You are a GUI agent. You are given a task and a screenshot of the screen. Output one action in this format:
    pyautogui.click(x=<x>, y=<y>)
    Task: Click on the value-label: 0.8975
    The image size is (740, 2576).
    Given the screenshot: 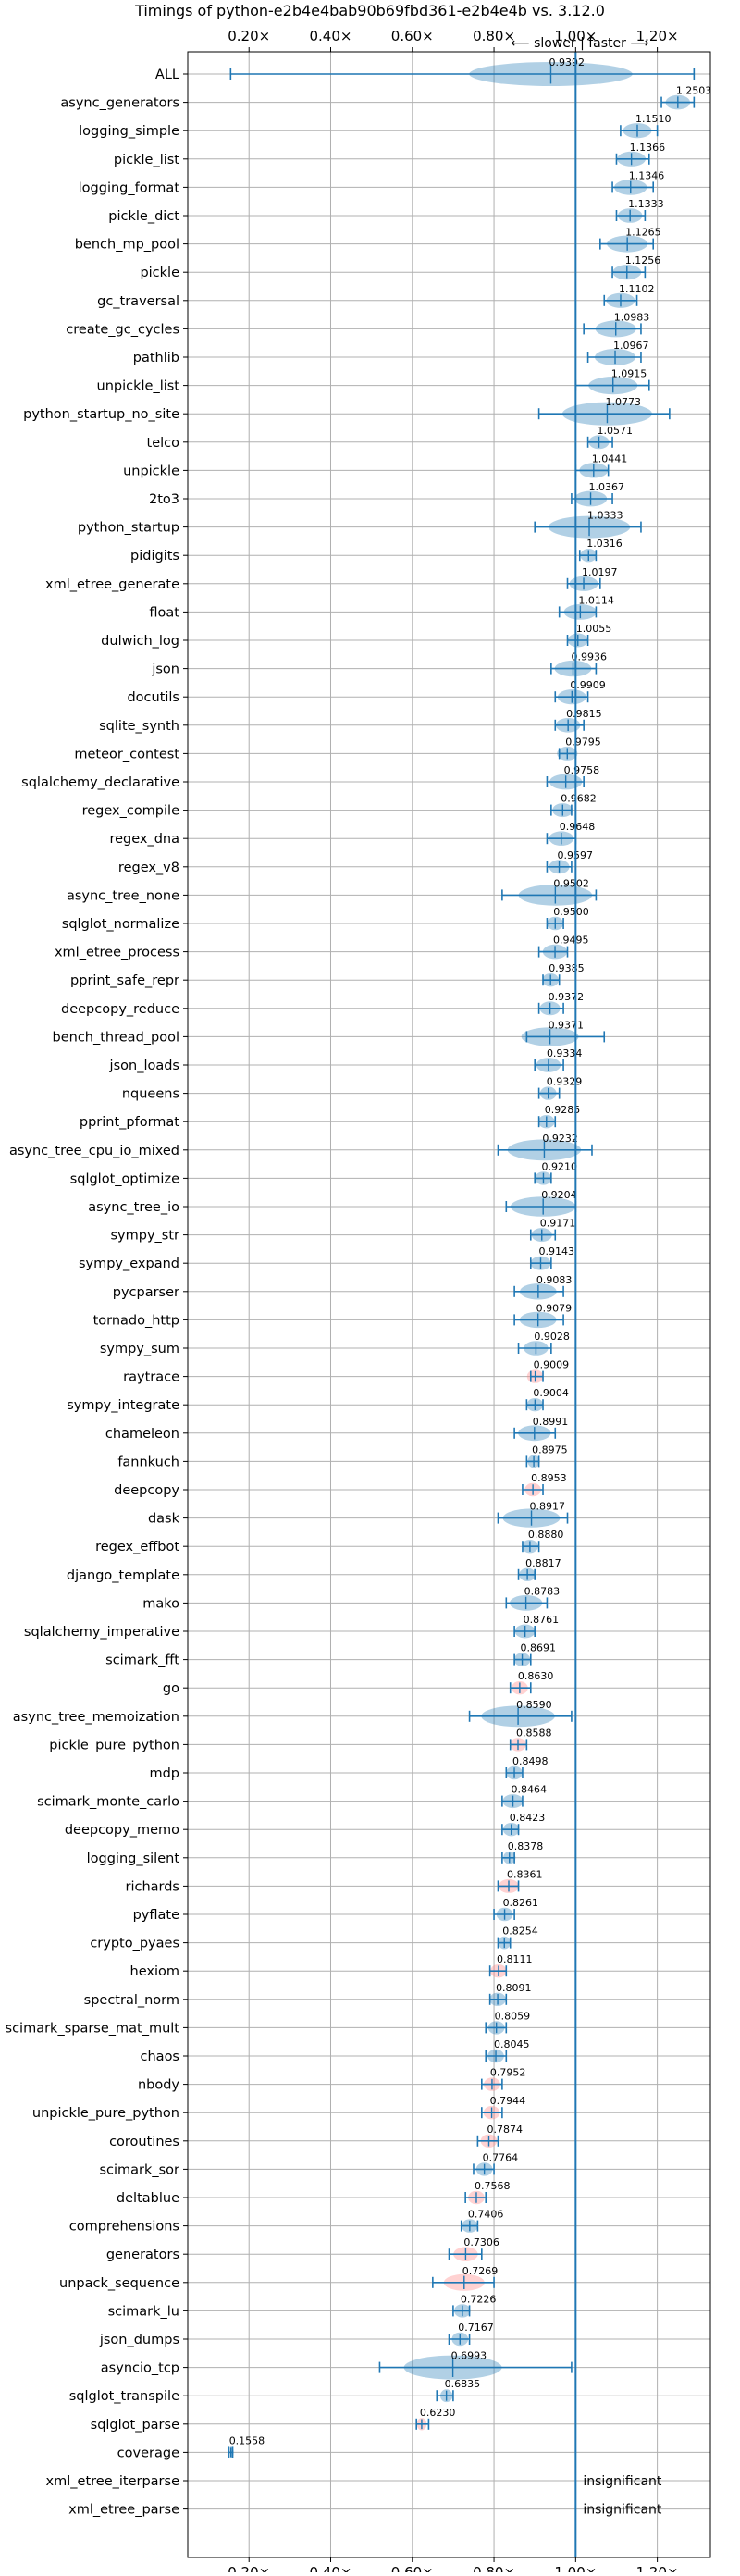 What is the action you would take?
    pyautogui.click(x=550, y=1449)
    